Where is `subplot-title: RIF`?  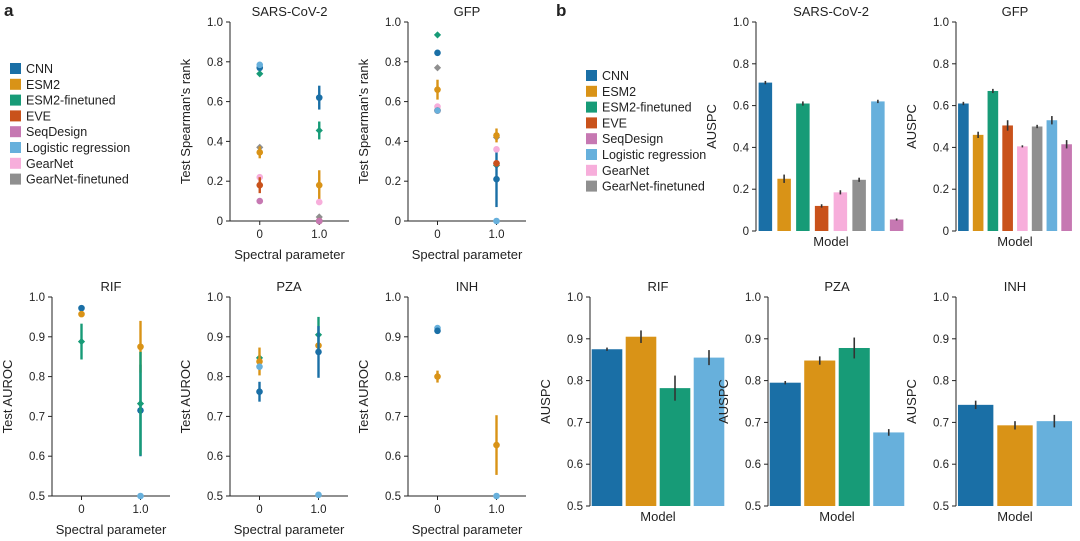
subplot-title: RIF is located at coordinates (111, 286).